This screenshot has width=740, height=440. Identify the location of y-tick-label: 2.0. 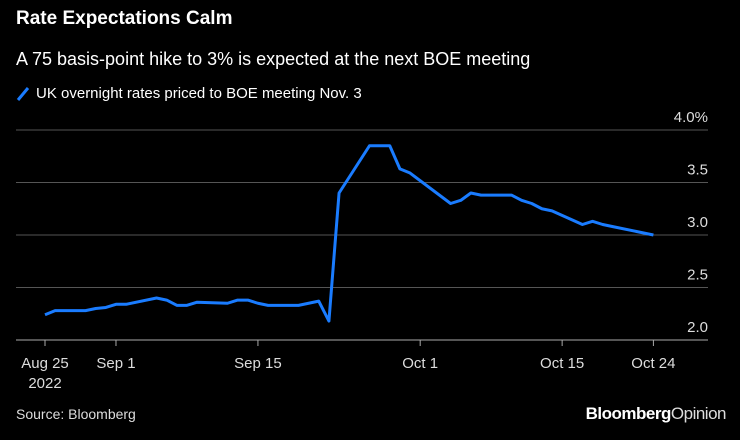
(697, 327).